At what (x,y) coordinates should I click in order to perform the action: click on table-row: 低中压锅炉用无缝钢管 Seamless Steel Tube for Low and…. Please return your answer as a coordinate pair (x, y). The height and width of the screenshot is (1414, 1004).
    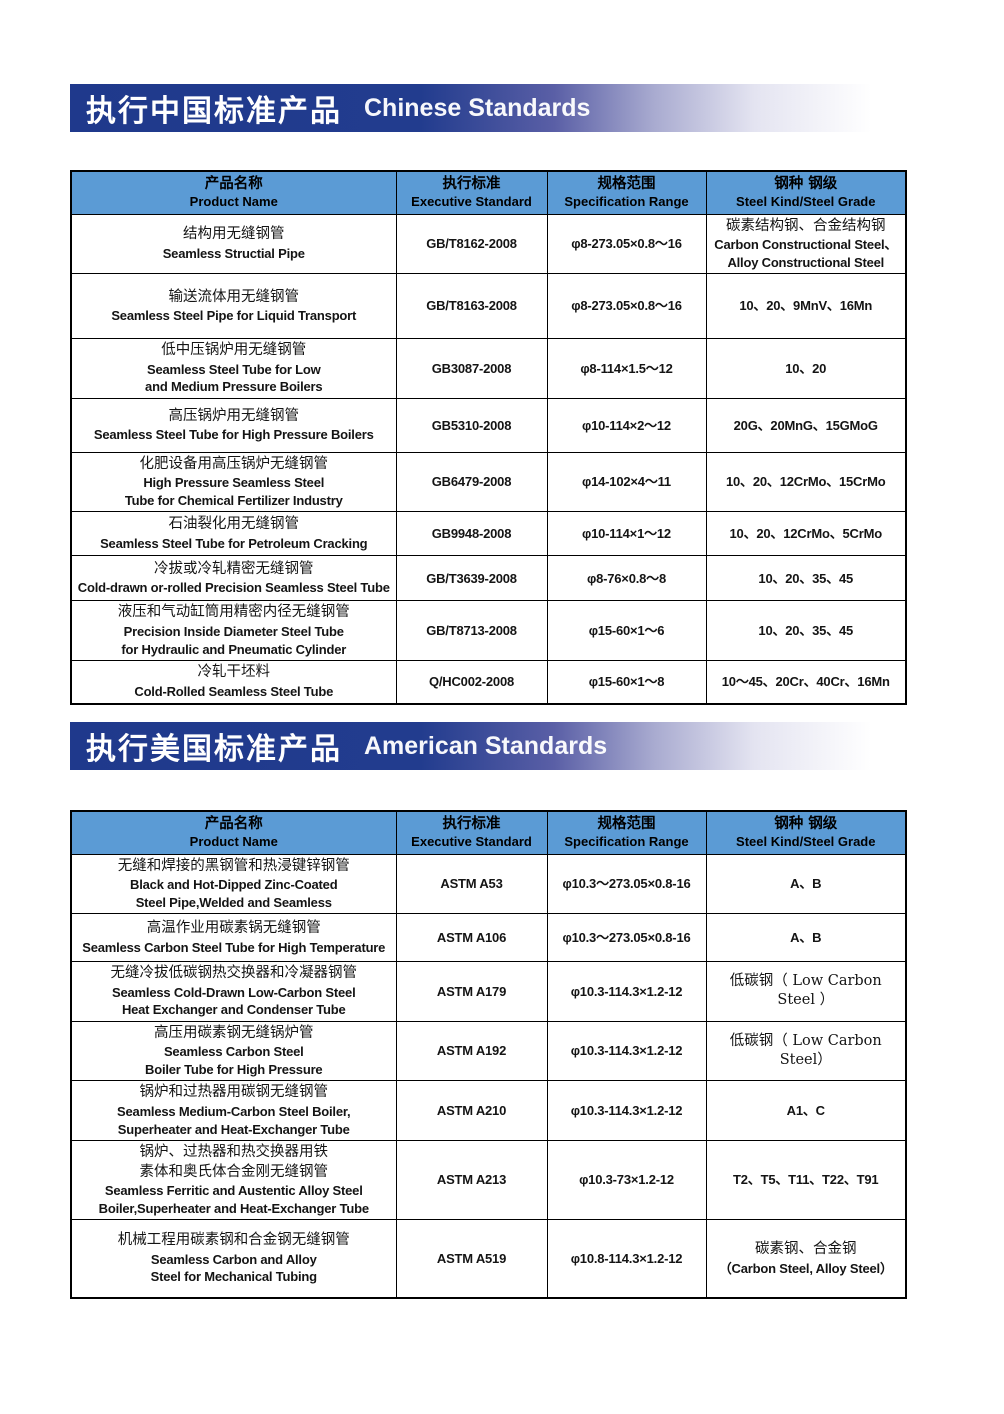
    Looking at the image, I should click on (488, 368).